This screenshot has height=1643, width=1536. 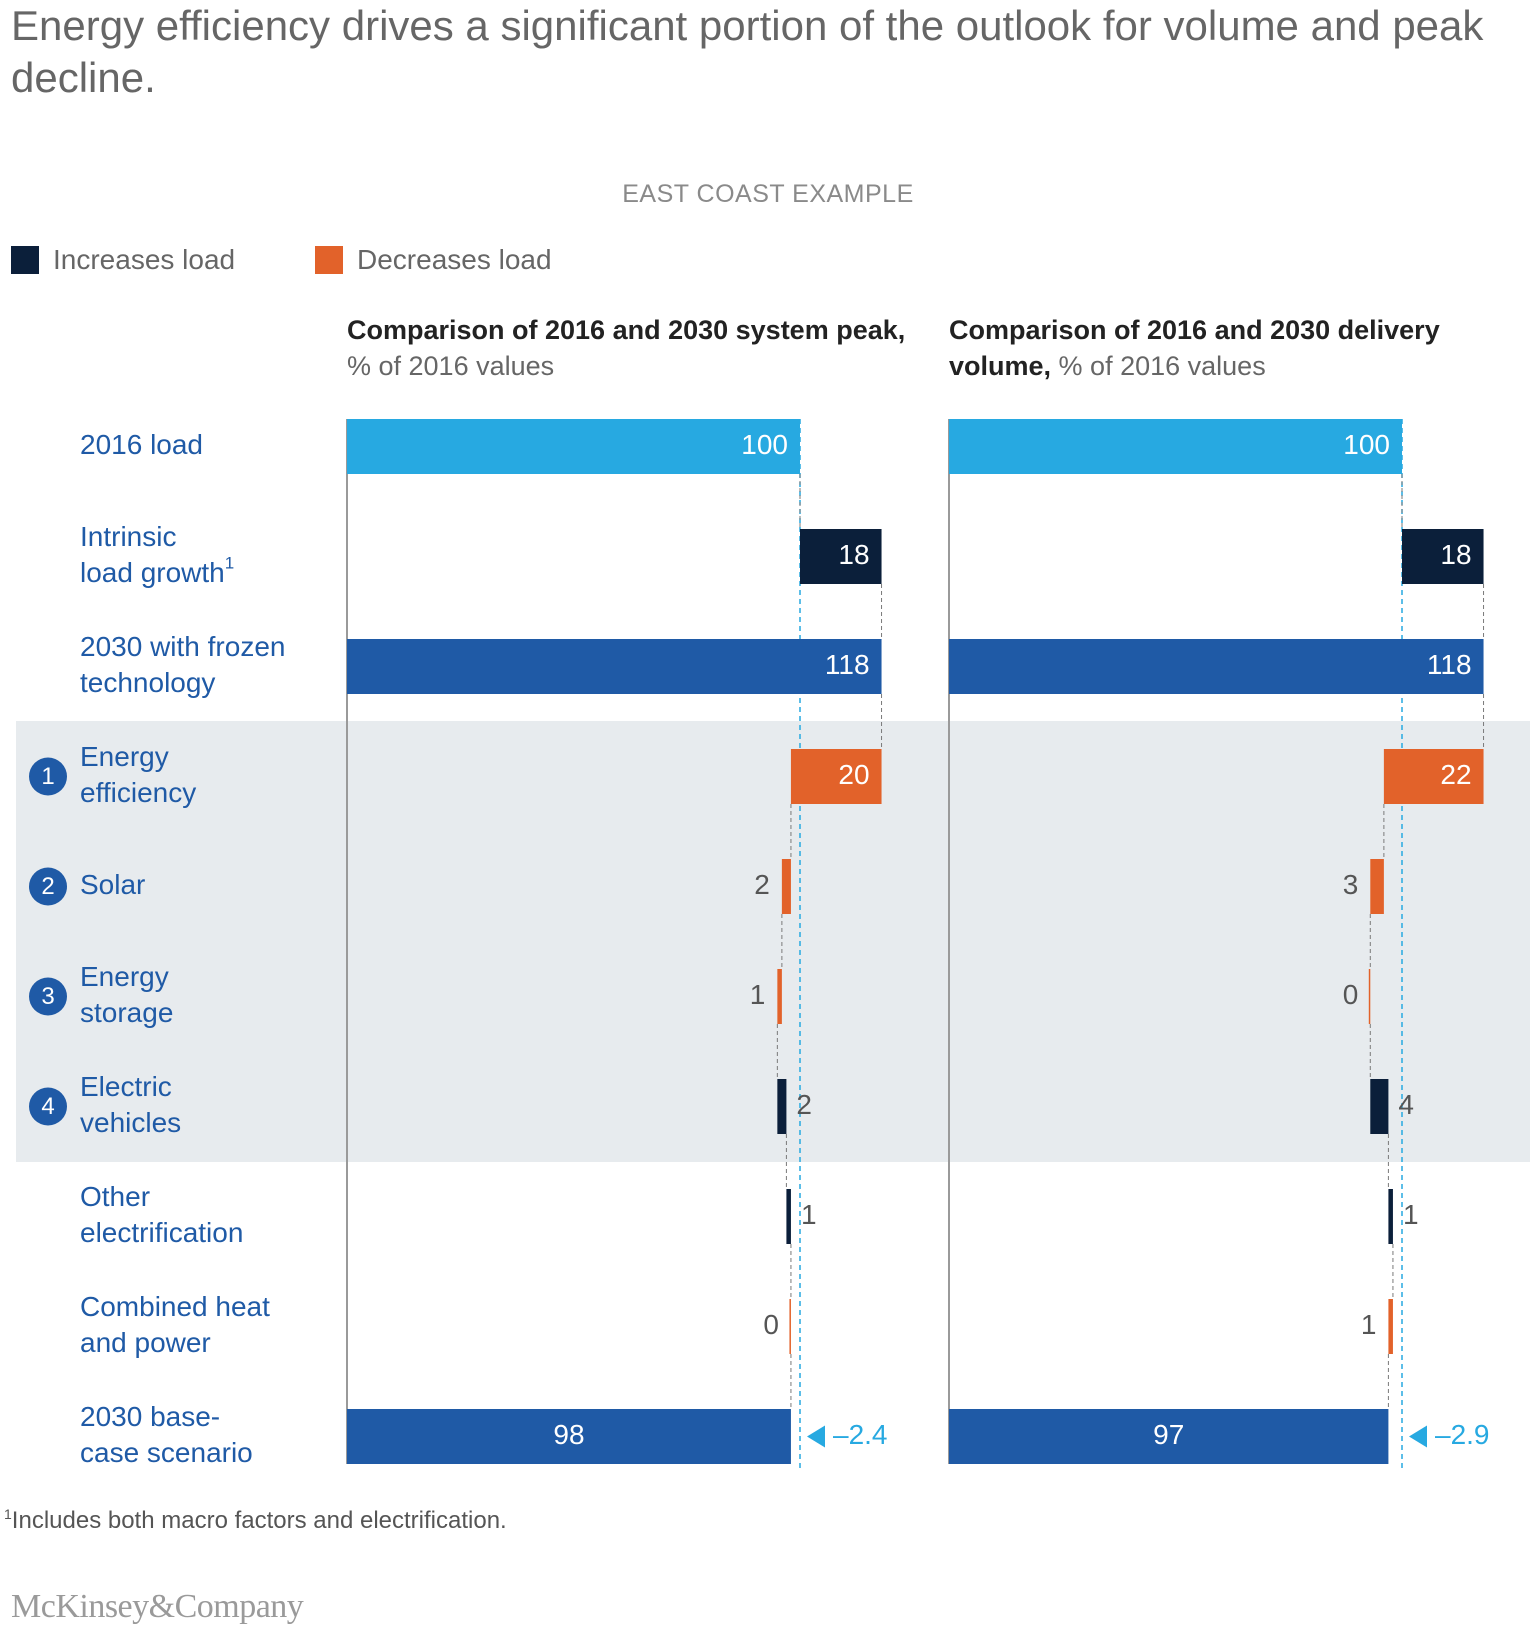 What do you see at coordinates (8, 1514) in the screenshot?
I see `footnote-marker: 1` at bounding box center [8, 1514].